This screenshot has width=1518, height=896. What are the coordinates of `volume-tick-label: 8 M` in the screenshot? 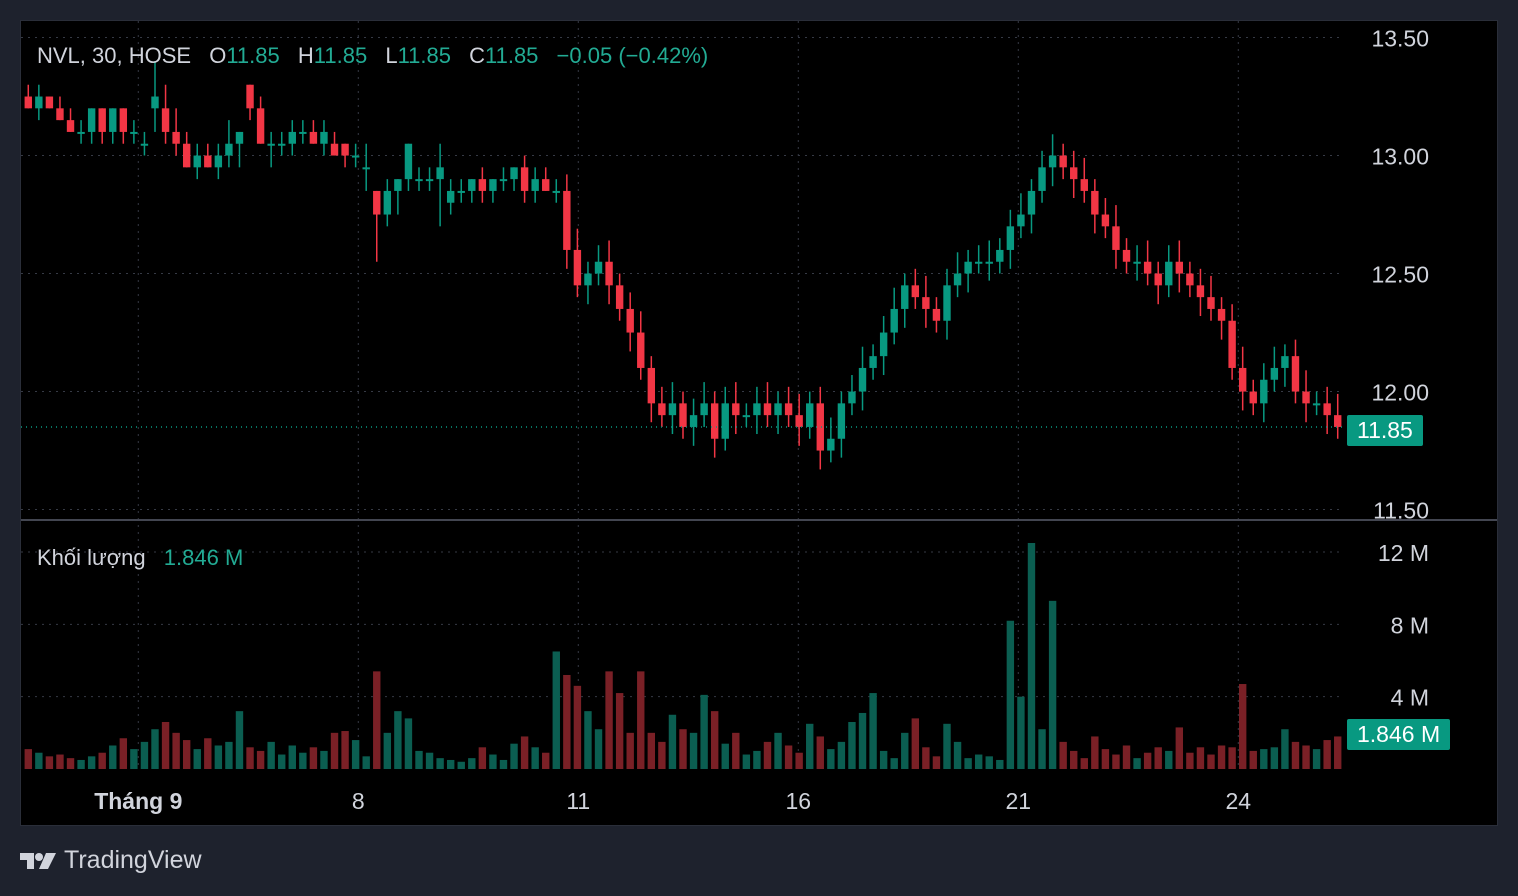 It's located at (1410, 625).